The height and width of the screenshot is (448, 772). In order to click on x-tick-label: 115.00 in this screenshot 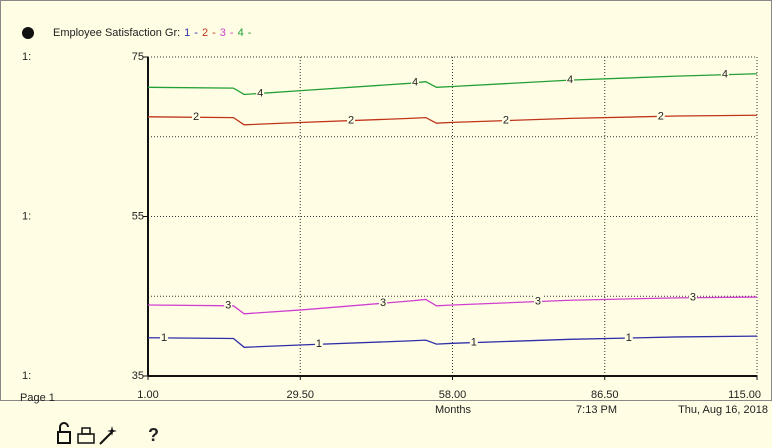, I will do `click(744, 395)`.